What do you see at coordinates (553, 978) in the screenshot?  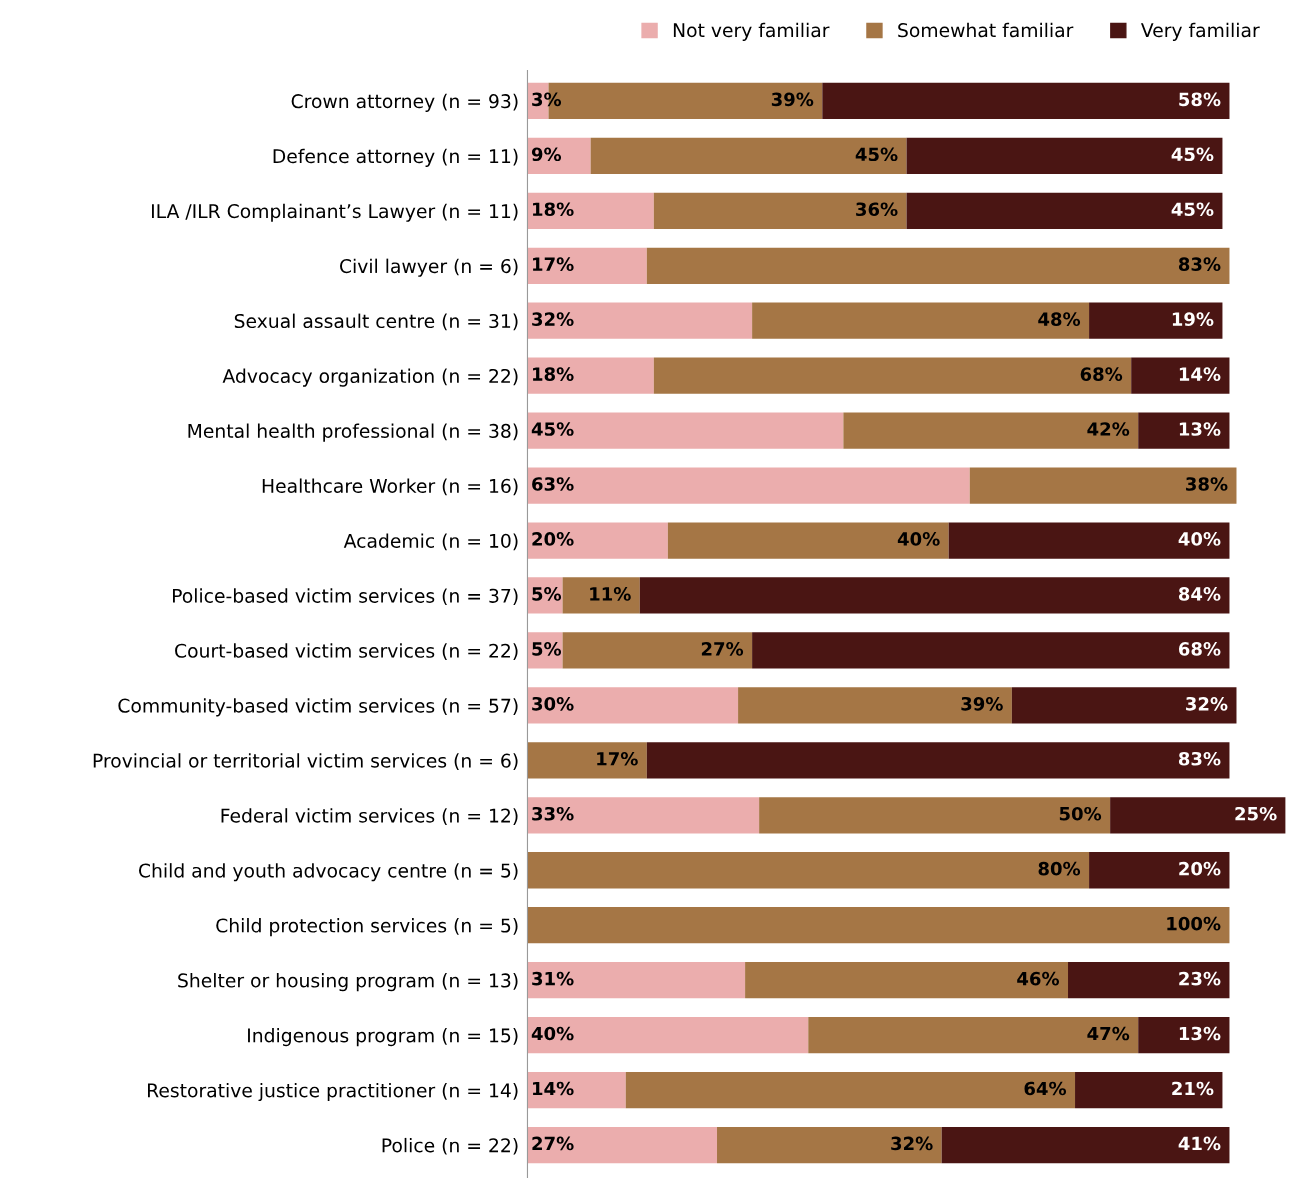 I see `data-label: 31%` at bounding box center [553, 978].